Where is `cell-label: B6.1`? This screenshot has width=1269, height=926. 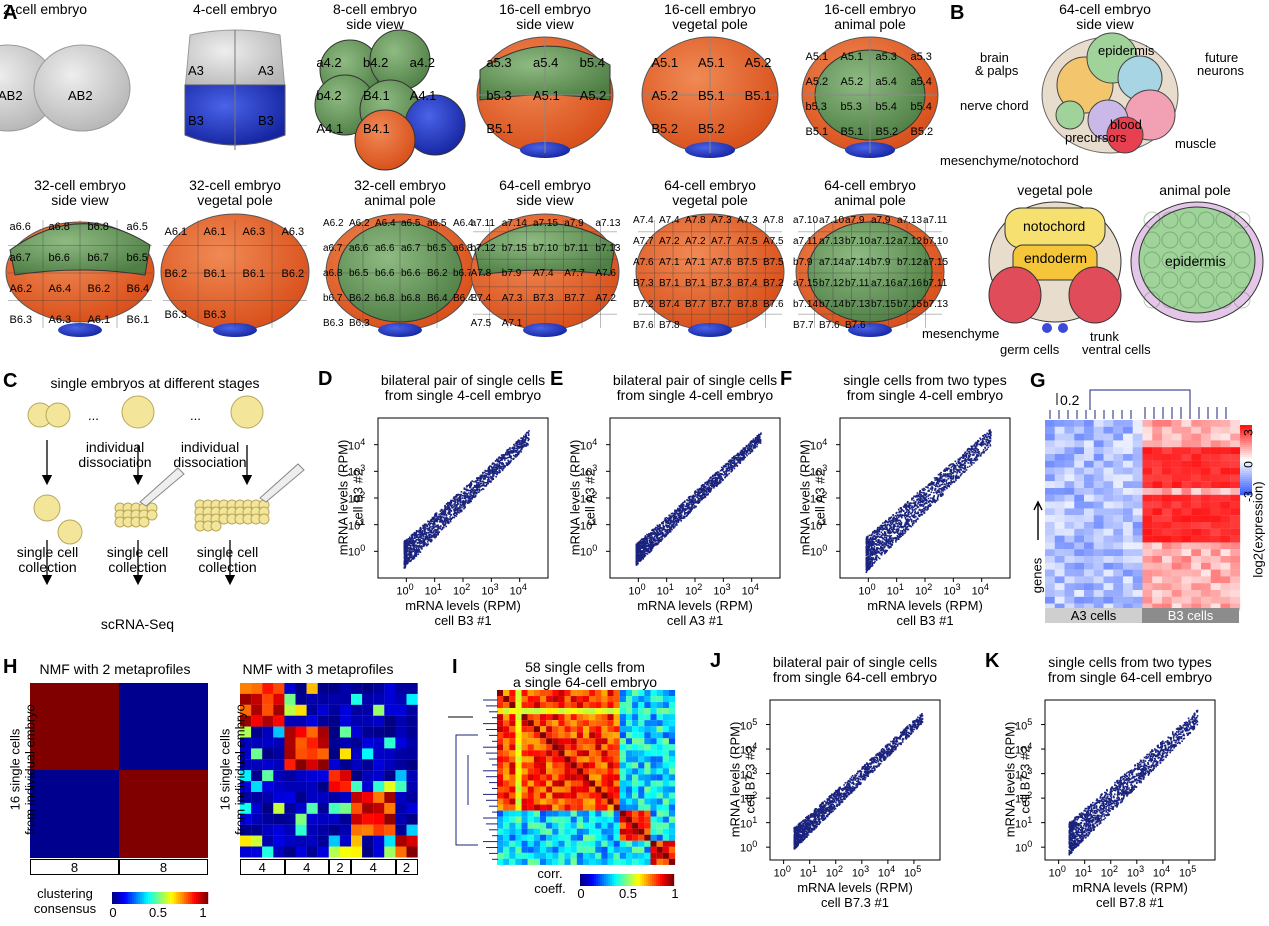
cell-label: B6.1 is located at coordinates (254, 273).